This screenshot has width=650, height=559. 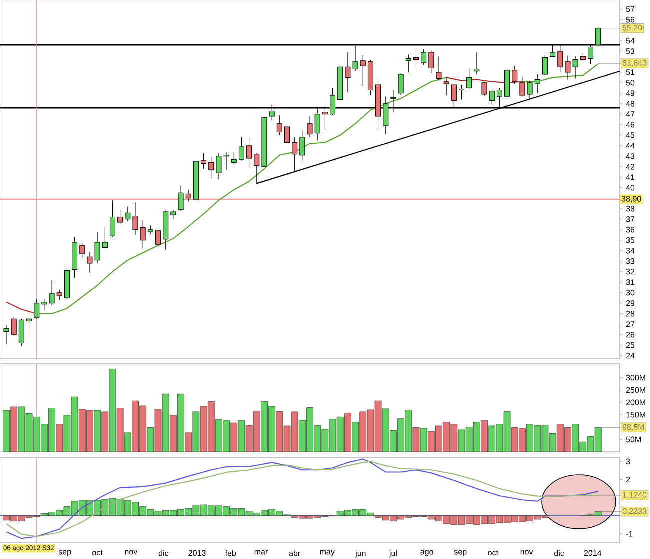 I want to click on y-tick-label: 29, so click(x=630, y=303).